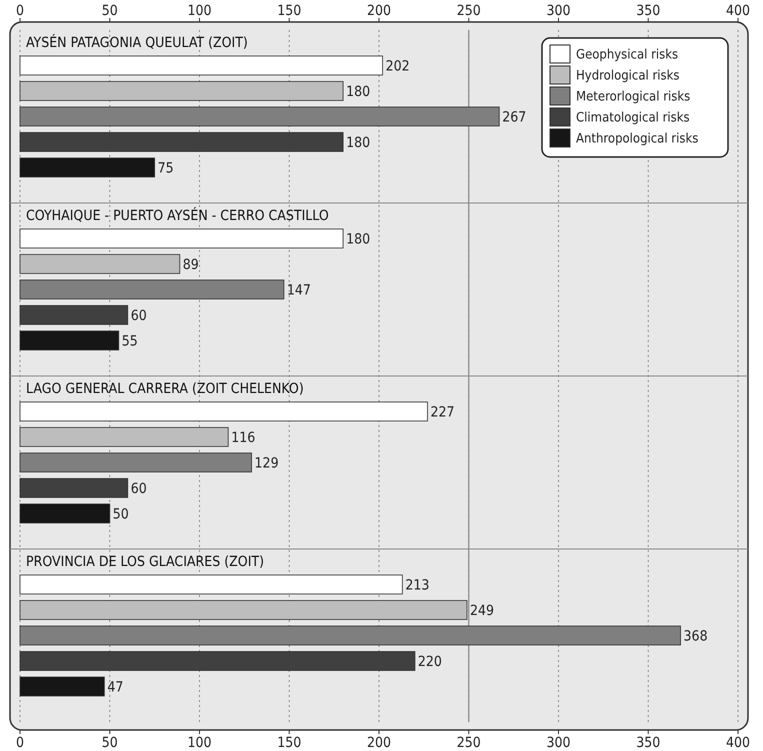  What do you see at coordinates (430, 662) in the screenshot?
I see `data-label: 220` at bounding box center [430, 662].